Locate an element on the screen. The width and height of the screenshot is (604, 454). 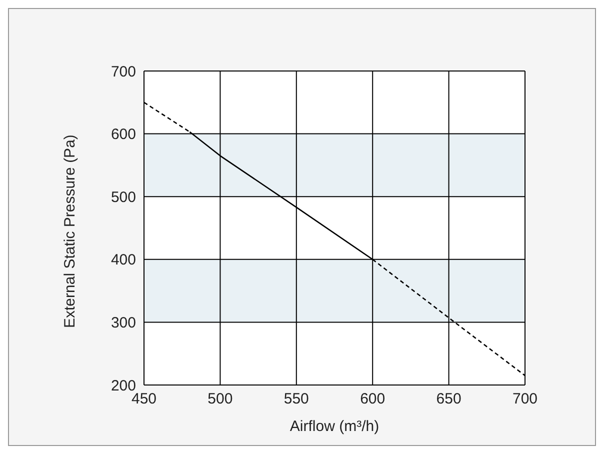
x-tick-label: 550 is located at coordinates (296, 399).